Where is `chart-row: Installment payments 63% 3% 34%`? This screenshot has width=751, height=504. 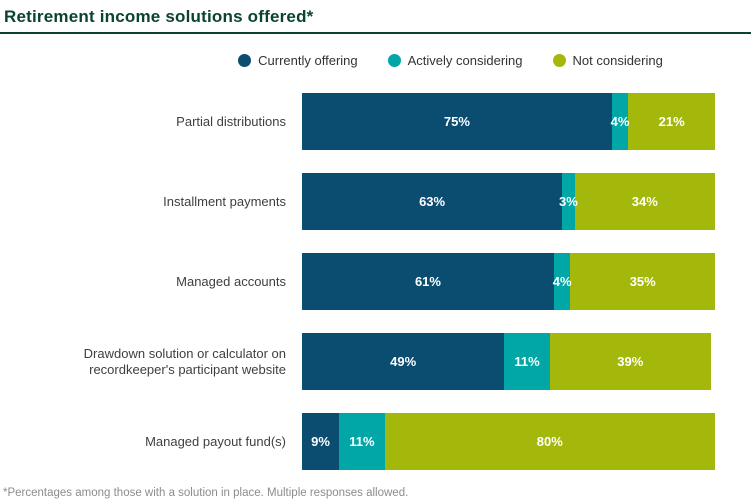
chart-row: Installment payments 63% 3% 34% is located at coordinates (375, 201).